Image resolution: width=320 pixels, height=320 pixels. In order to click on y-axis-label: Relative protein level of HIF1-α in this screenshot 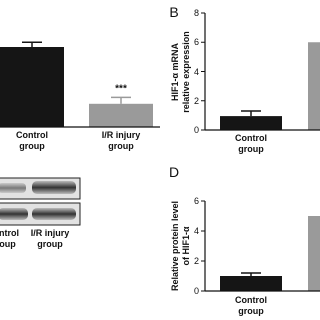, I will do `click(180, 246)`.